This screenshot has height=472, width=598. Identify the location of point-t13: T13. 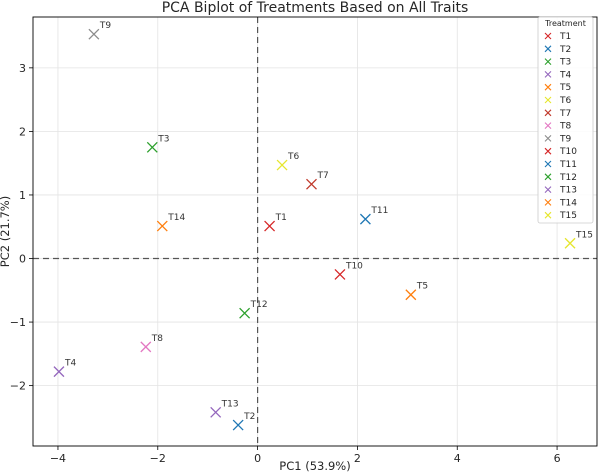
(224, 408).